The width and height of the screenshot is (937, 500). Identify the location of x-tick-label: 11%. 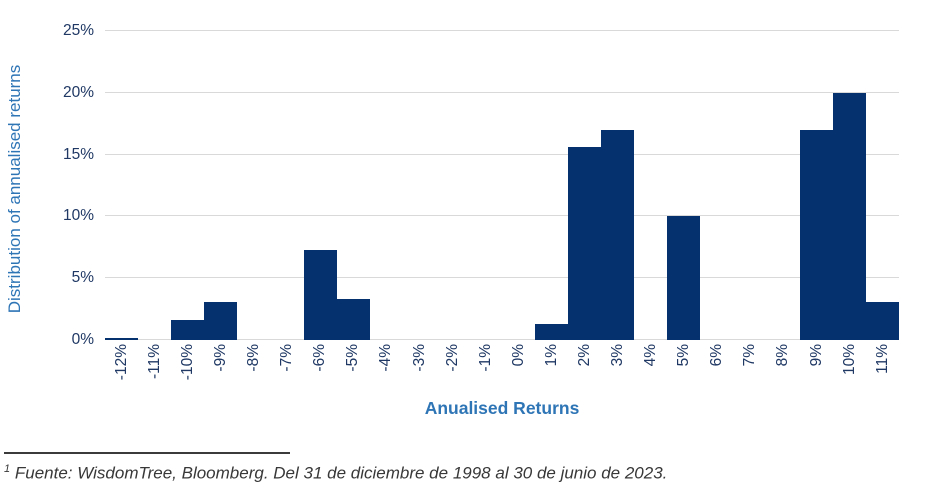
(882, 359).